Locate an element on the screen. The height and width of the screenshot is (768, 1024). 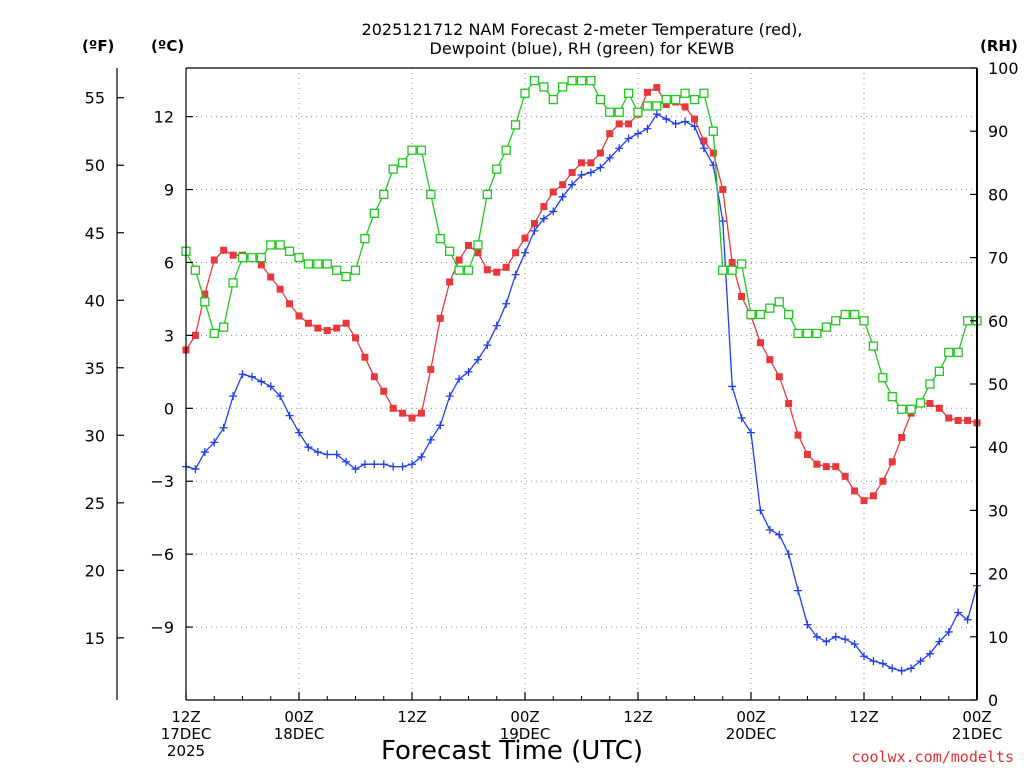
fahrenheit-tick-label: 45 is located at coordinates (95, 233).